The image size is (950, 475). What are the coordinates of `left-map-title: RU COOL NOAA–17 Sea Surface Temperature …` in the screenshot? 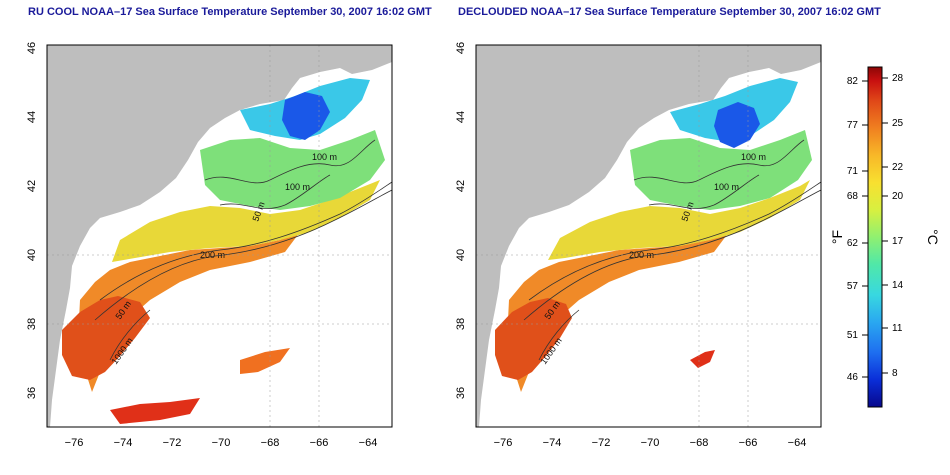 It's located at (230, 12).